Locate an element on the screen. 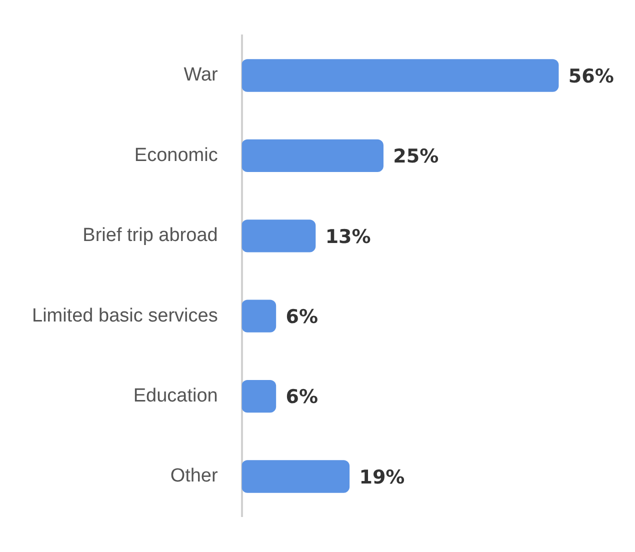  y-tick-label: War is located at coordinates (201, 75).